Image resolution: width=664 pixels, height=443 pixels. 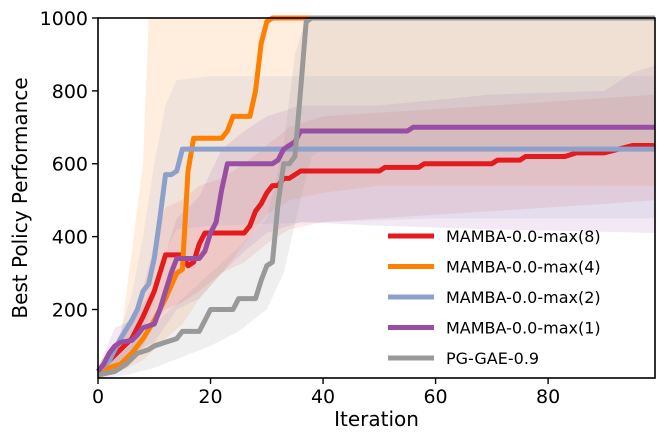 I want to click on x-tick-label: 80, so click(x=548, y=397).